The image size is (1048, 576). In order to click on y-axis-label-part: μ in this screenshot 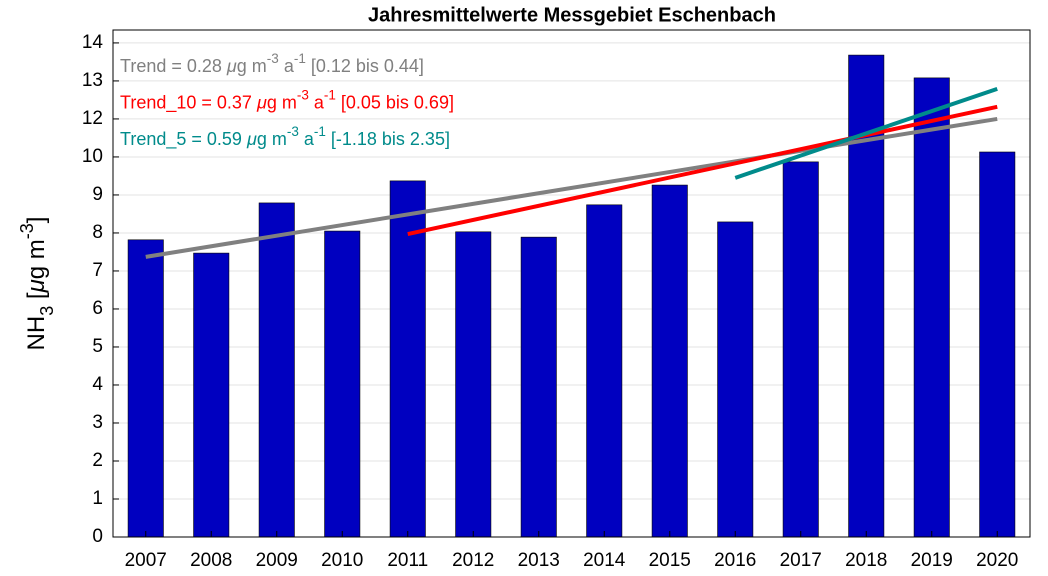, I will do `click(36, 286)`.